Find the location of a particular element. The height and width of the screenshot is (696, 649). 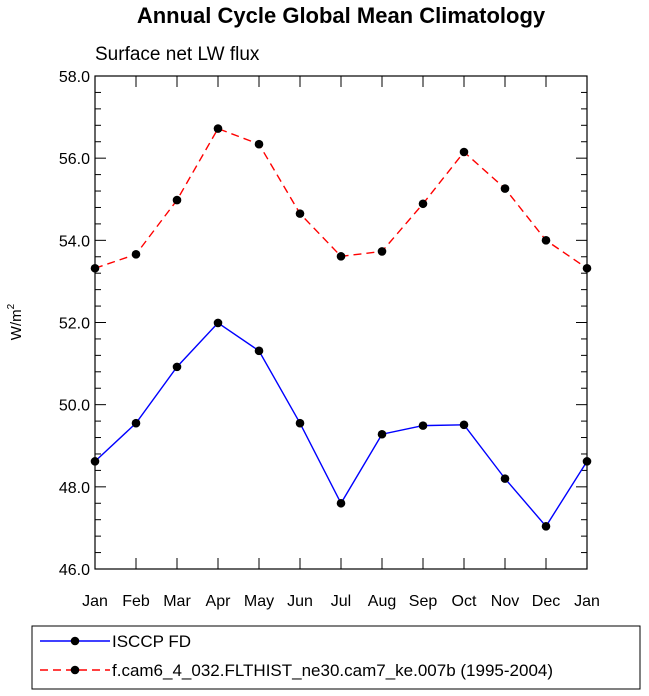

x-tick-labels: Jan Feb Mar Apr May Jun Jul Aug Sep Oct Nov Dec Jan is located at coordinates (341, 601).